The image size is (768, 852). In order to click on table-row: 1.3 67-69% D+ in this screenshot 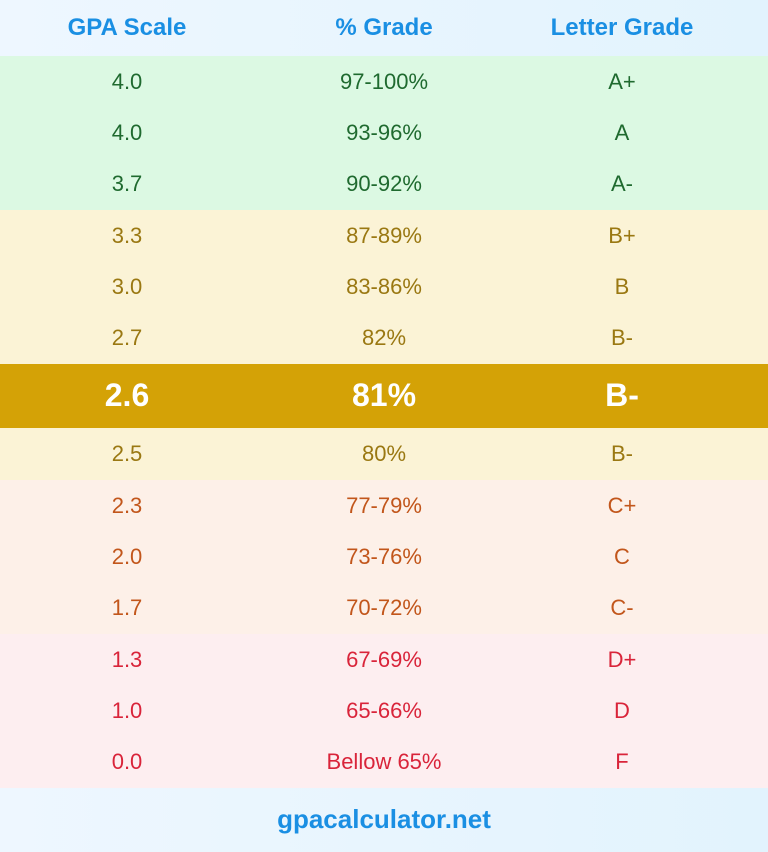, I will do `click(384, 659)`.